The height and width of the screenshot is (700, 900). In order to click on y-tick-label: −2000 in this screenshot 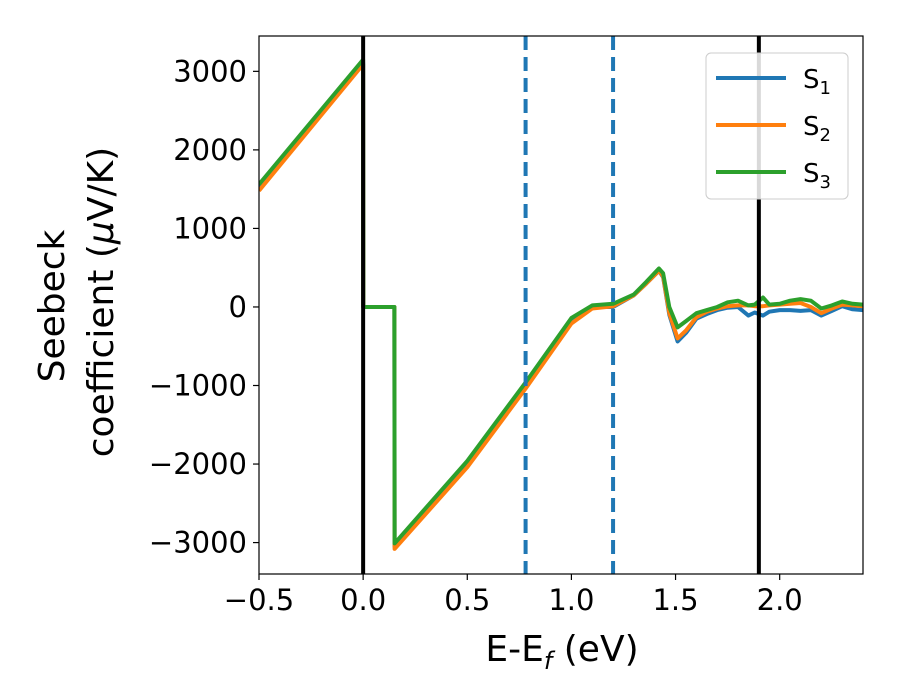, I will do `click(198, 464)`.